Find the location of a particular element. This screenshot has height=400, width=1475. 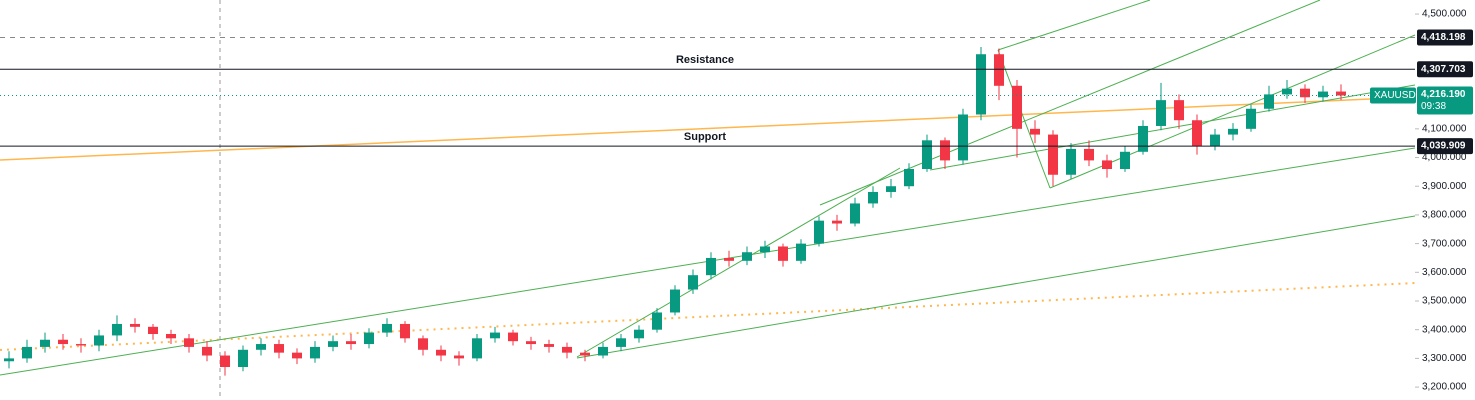

y-tick-label: 4,500.000 is located at coordinates (1444, 14).